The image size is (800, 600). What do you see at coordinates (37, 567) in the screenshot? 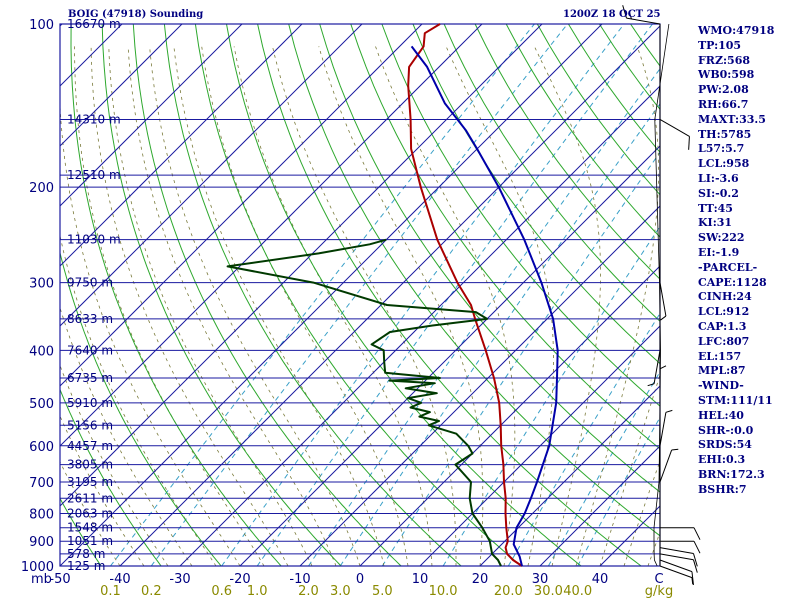
I see `pressure-label: 1000` at bounding box center [37, 567].